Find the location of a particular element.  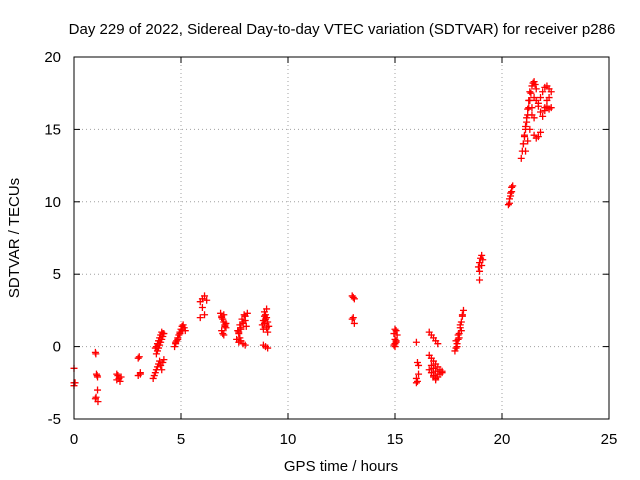

y-tick-label: 15 is located at coordinates (52, 129).